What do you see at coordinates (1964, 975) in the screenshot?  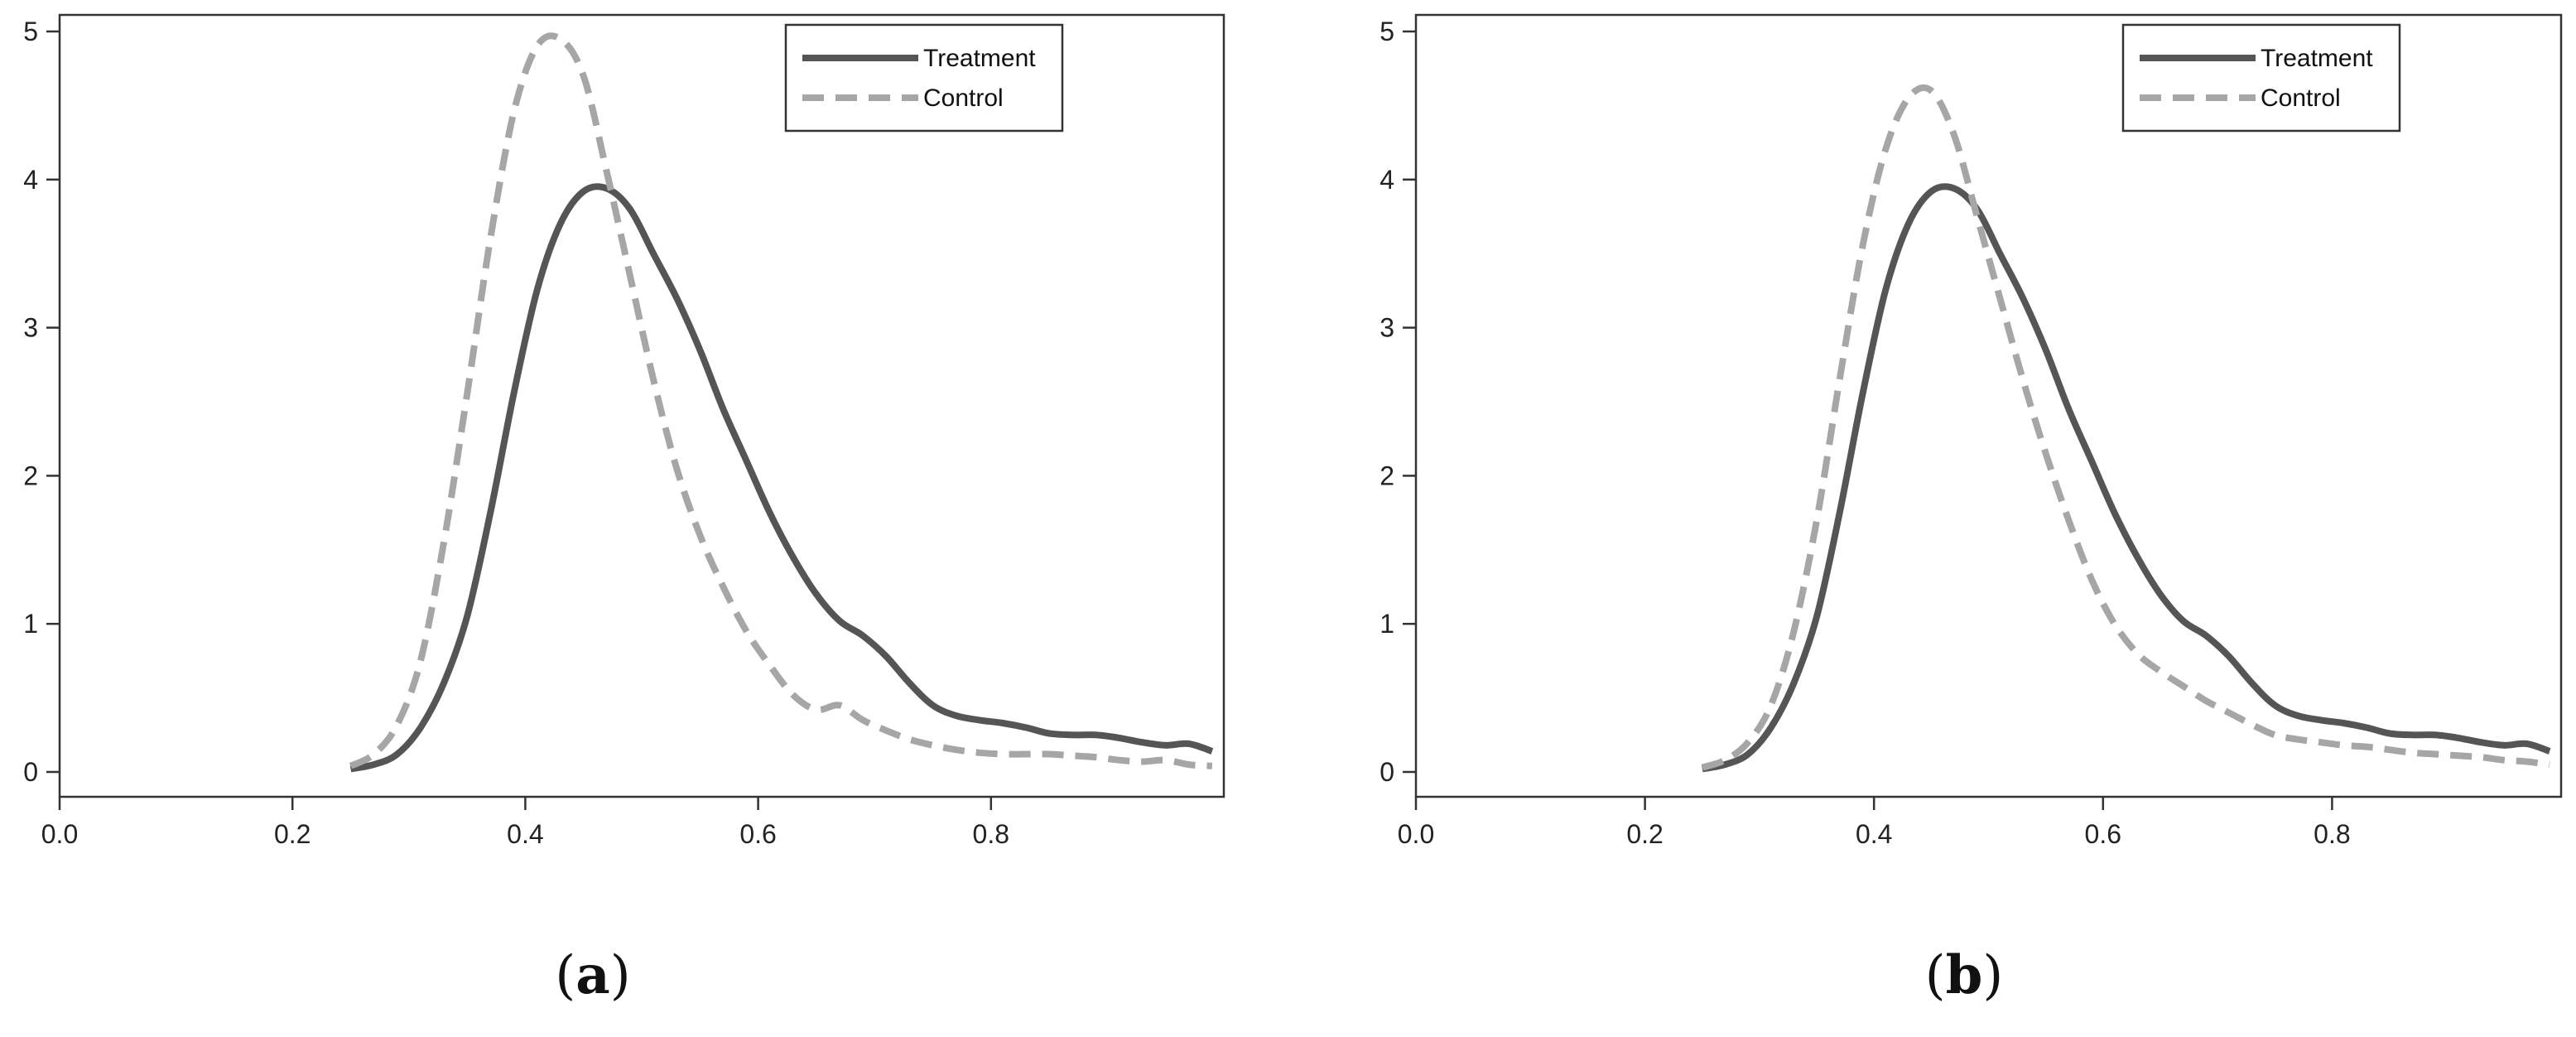 I see `panel-label-b: (b)` at bounding box center [1964, 975].